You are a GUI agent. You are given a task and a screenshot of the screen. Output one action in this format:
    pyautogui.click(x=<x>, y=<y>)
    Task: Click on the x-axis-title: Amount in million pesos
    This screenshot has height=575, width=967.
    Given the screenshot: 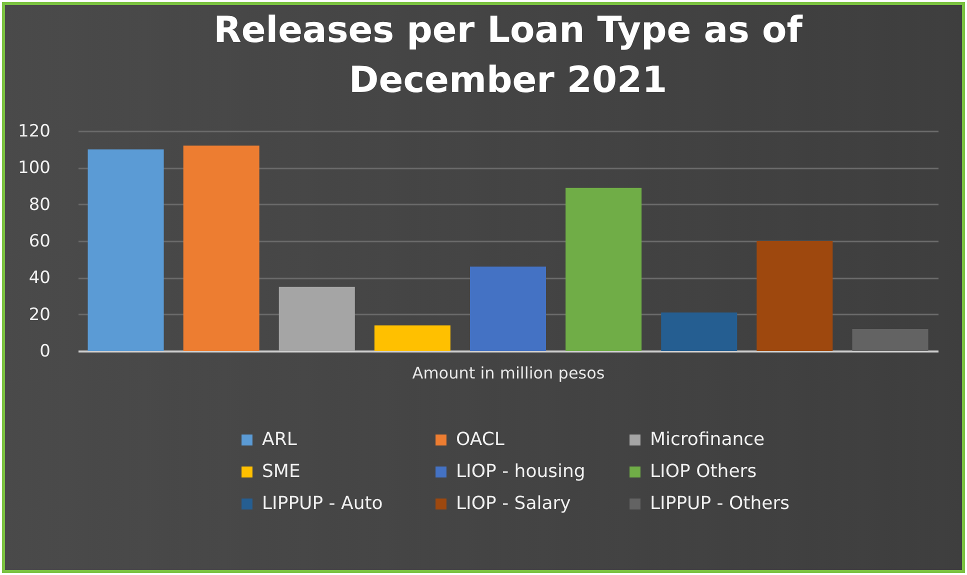 What is the action you would take?
    pyautogui.click(x=508, y=373)
    